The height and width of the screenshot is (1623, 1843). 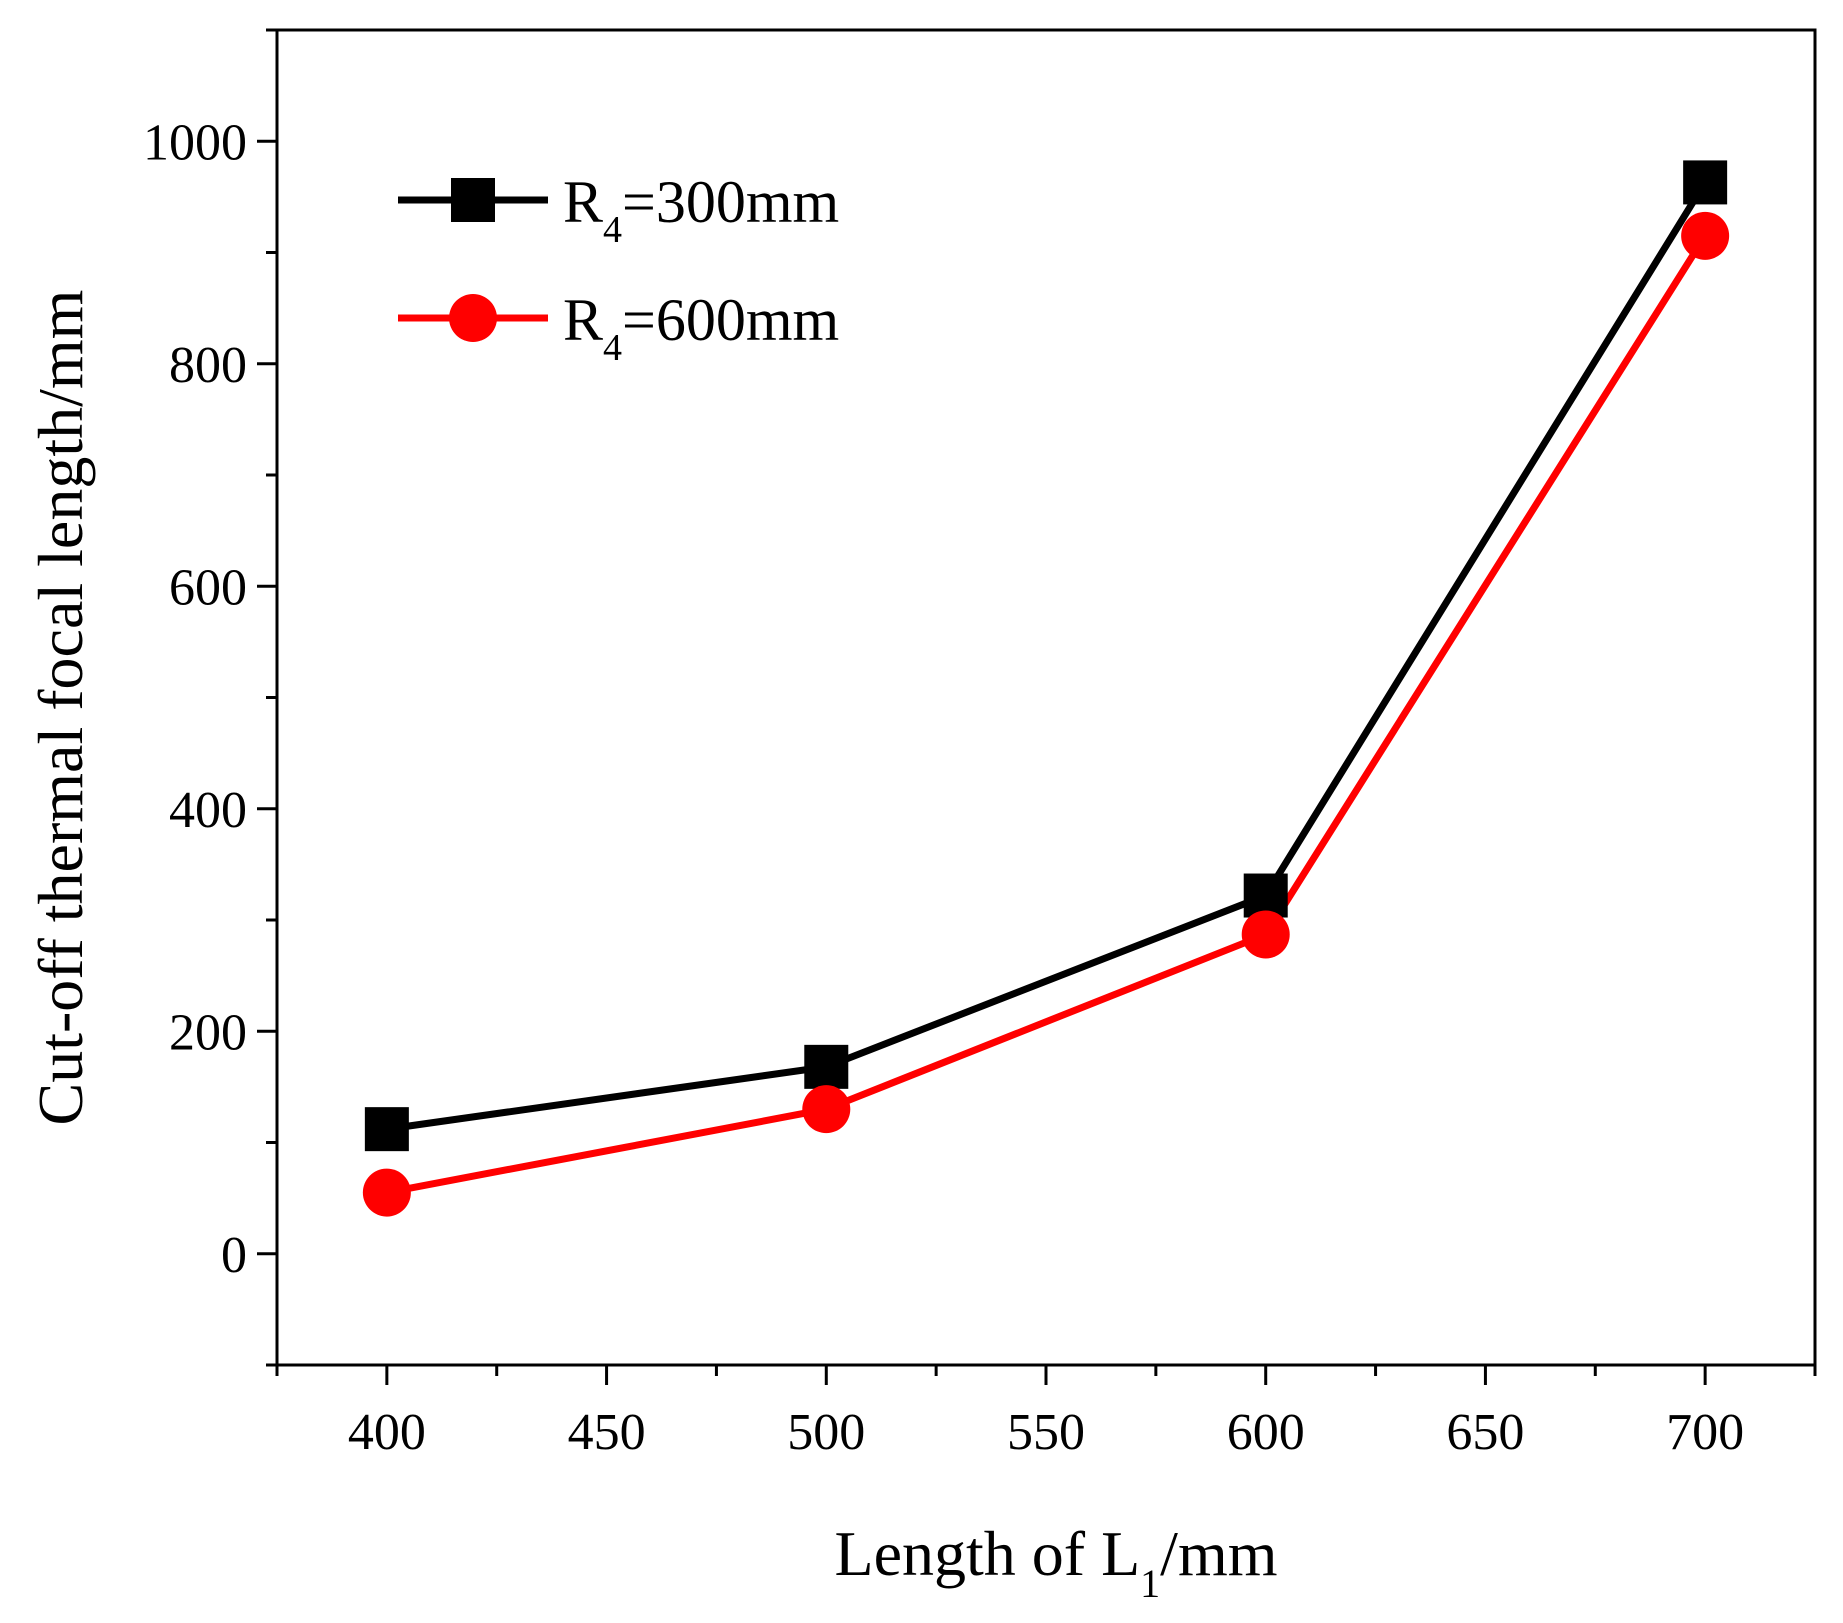 What do you see at coordinates (701, 210) in the screenshot?
I see `legend-label-1: R4=300mm` at bounding box center [701, 210].